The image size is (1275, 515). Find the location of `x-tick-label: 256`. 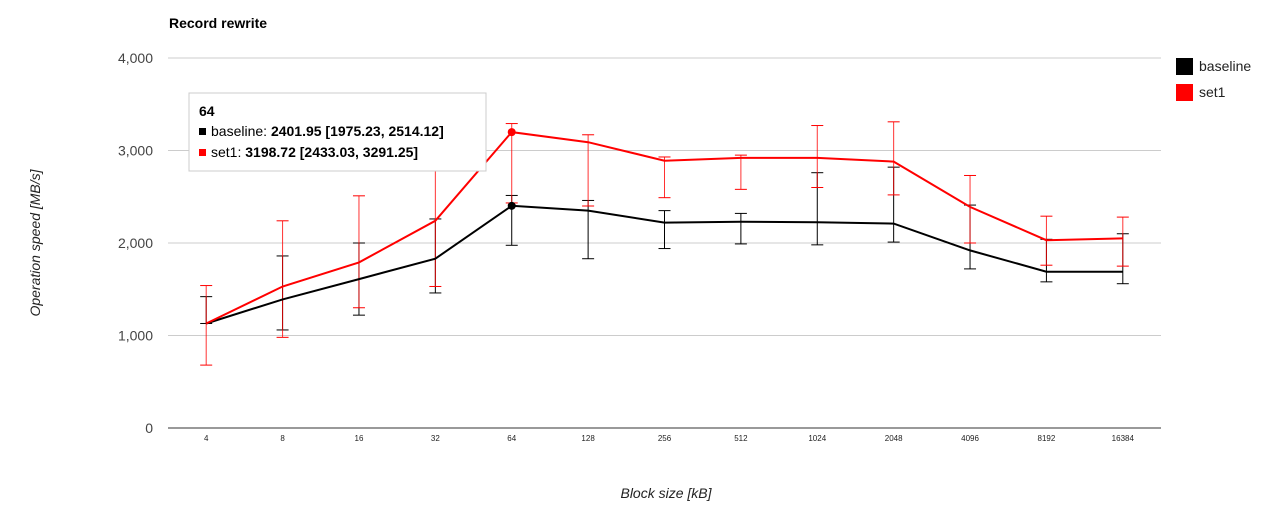

x-tick-label: 256 is located at coordinates (665, 438).